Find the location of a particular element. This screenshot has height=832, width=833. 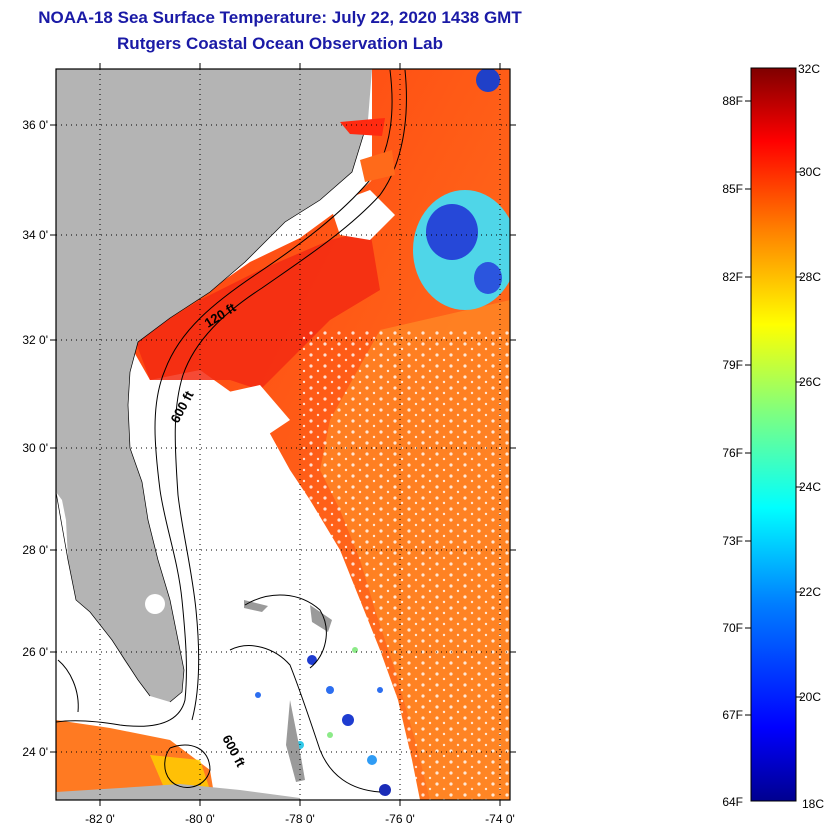

colorbar-label-f: 73F is located at coordinates (732, 541).